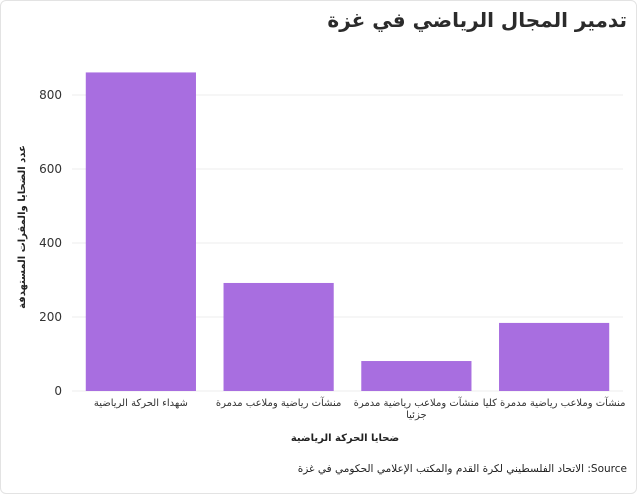 This screenshot has height=494, width=637. I want to click on x-tick-label: جزئيا, so click(416, 415).